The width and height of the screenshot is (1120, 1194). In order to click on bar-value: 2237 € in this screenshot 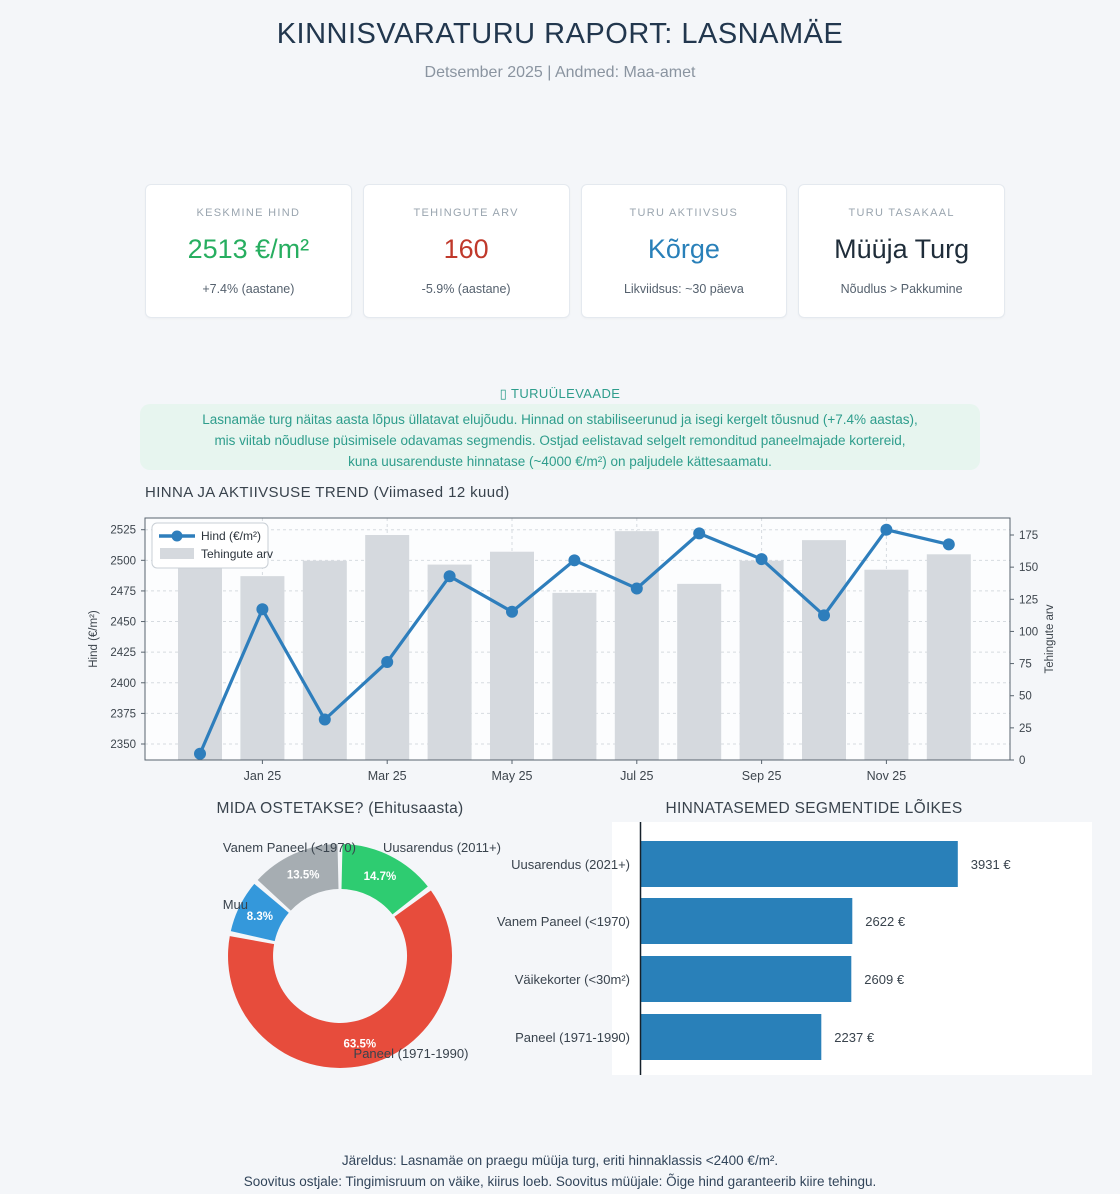, I will do `click(854, 1037)`.